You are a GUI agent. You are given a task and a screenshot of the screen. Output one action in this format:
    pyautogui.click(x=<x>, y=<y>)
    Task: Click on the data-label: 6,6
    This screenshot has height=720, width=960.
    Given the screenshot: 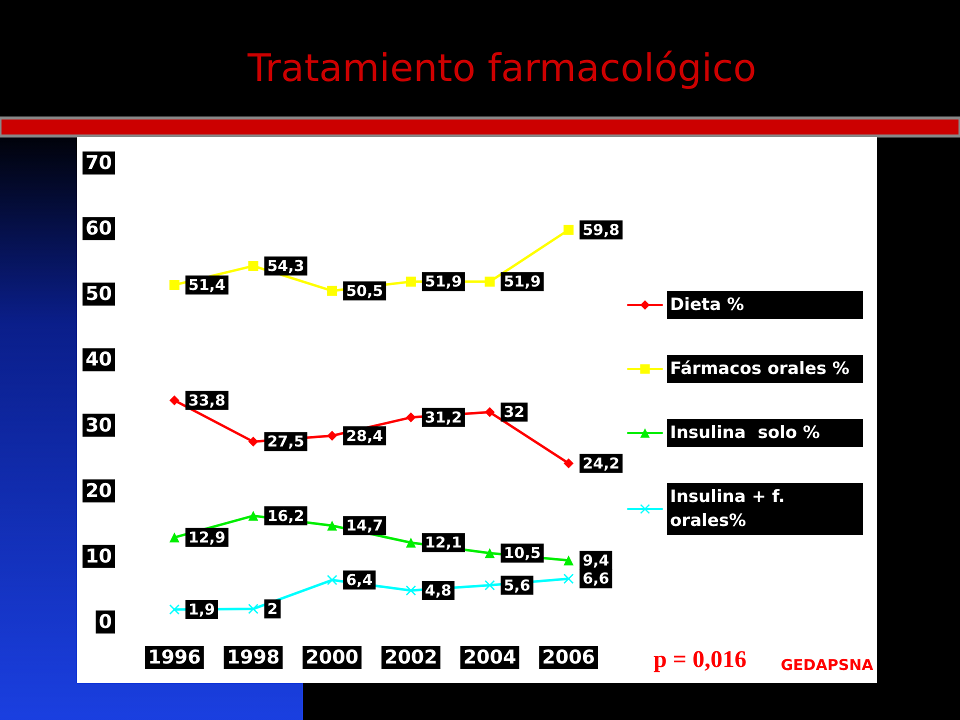 What is the action you would take?
    pyautogui.click(x=596, y=579)
    